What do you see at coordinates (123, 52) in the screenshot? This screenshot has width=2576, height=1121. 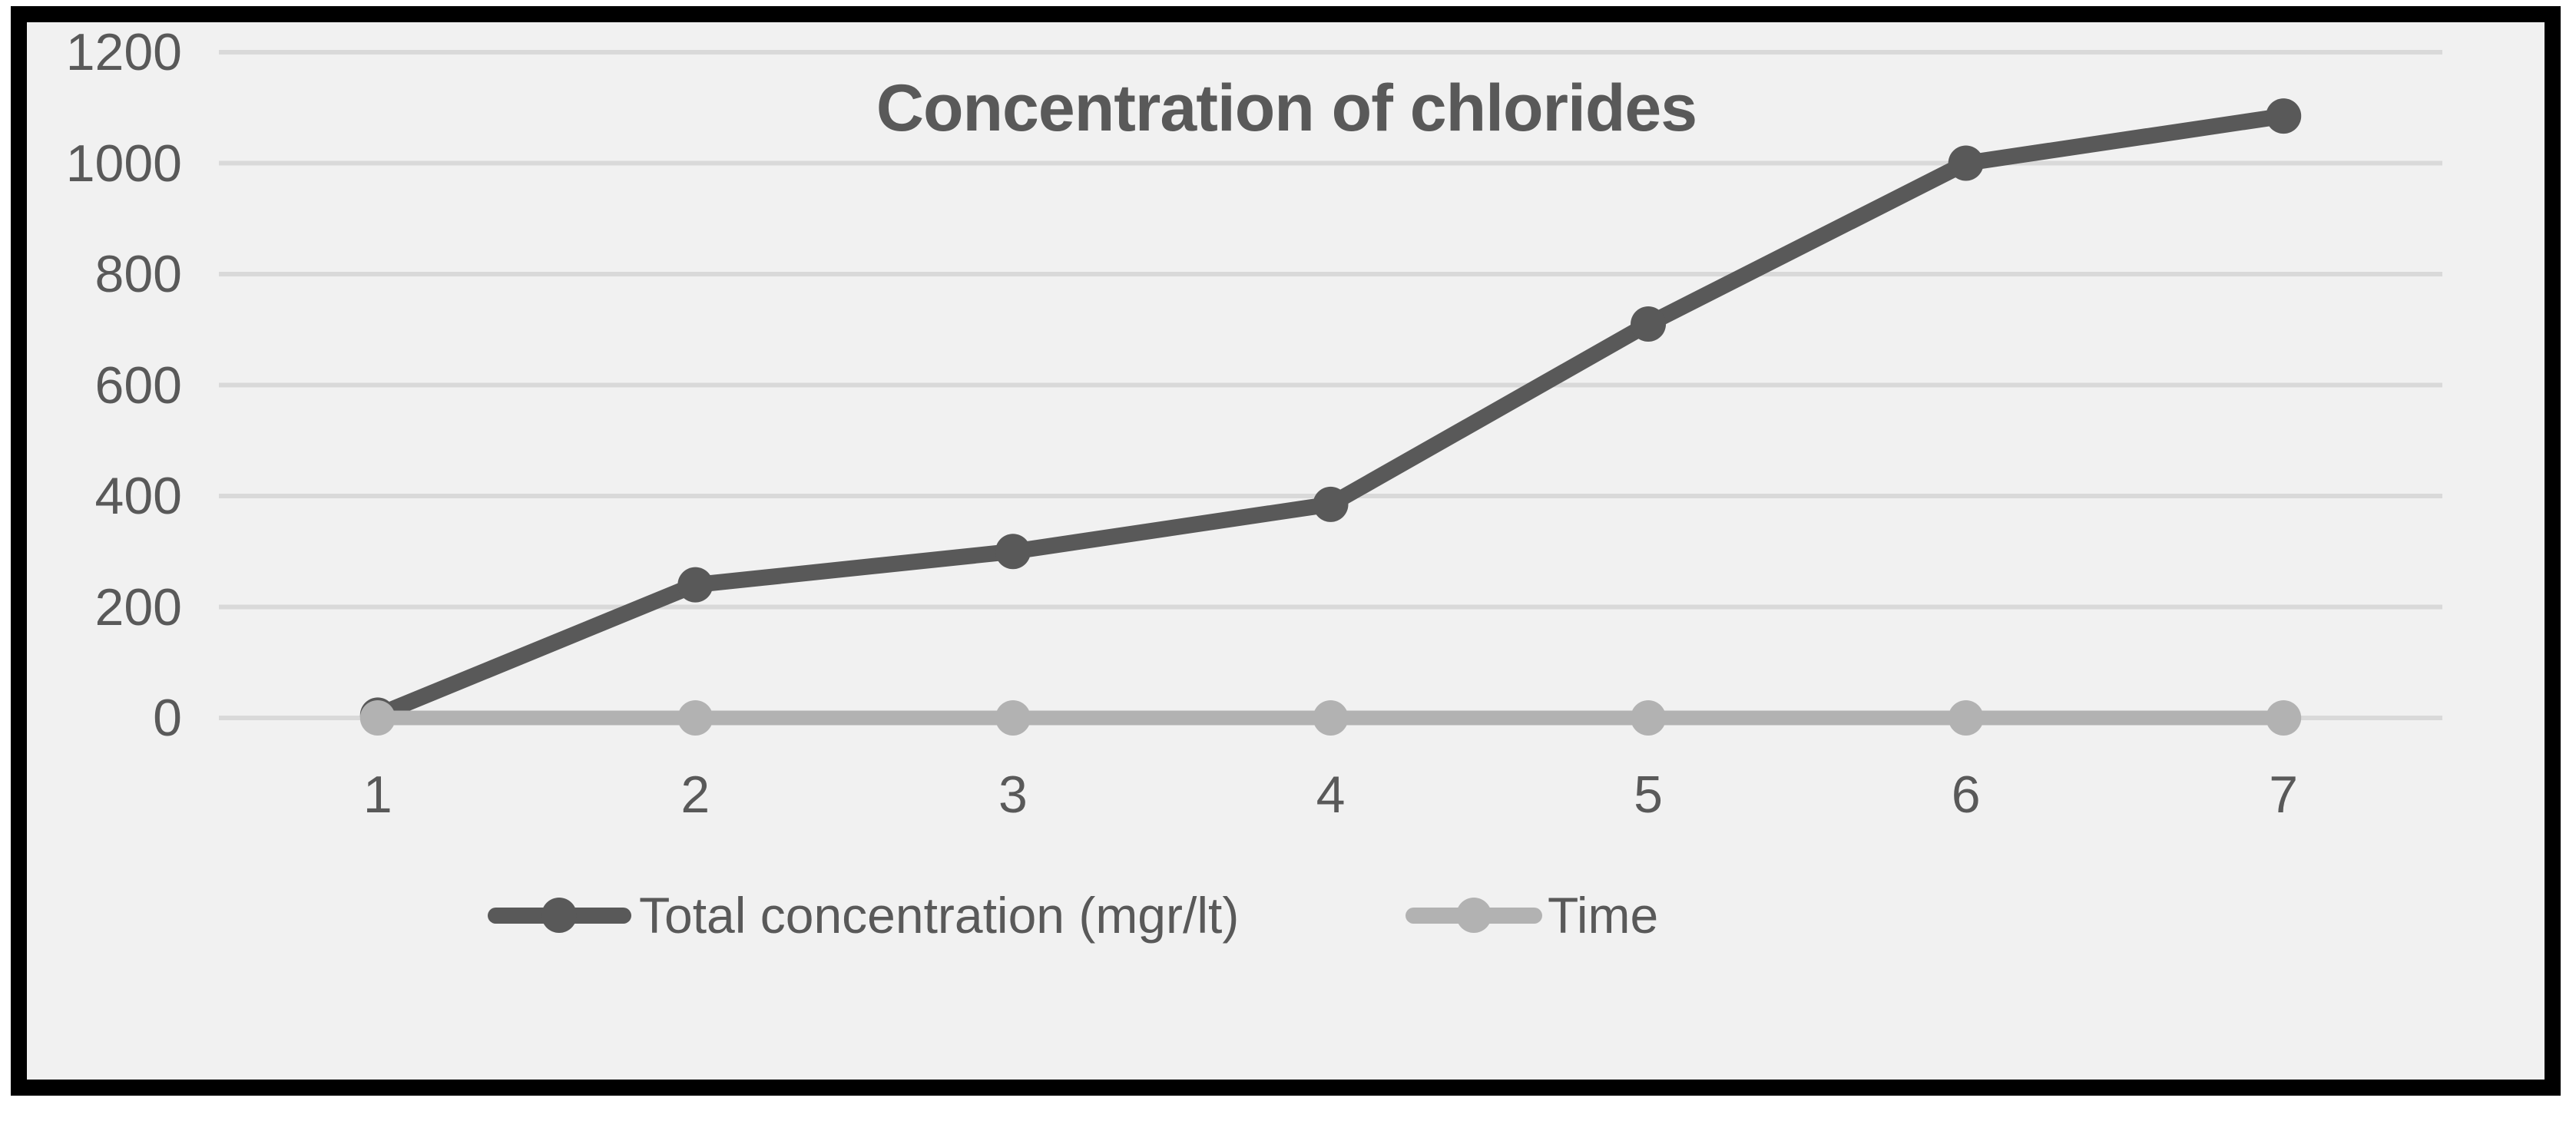 I see `y-tick-label-1200: 1200` at bounding box center [123, 52].